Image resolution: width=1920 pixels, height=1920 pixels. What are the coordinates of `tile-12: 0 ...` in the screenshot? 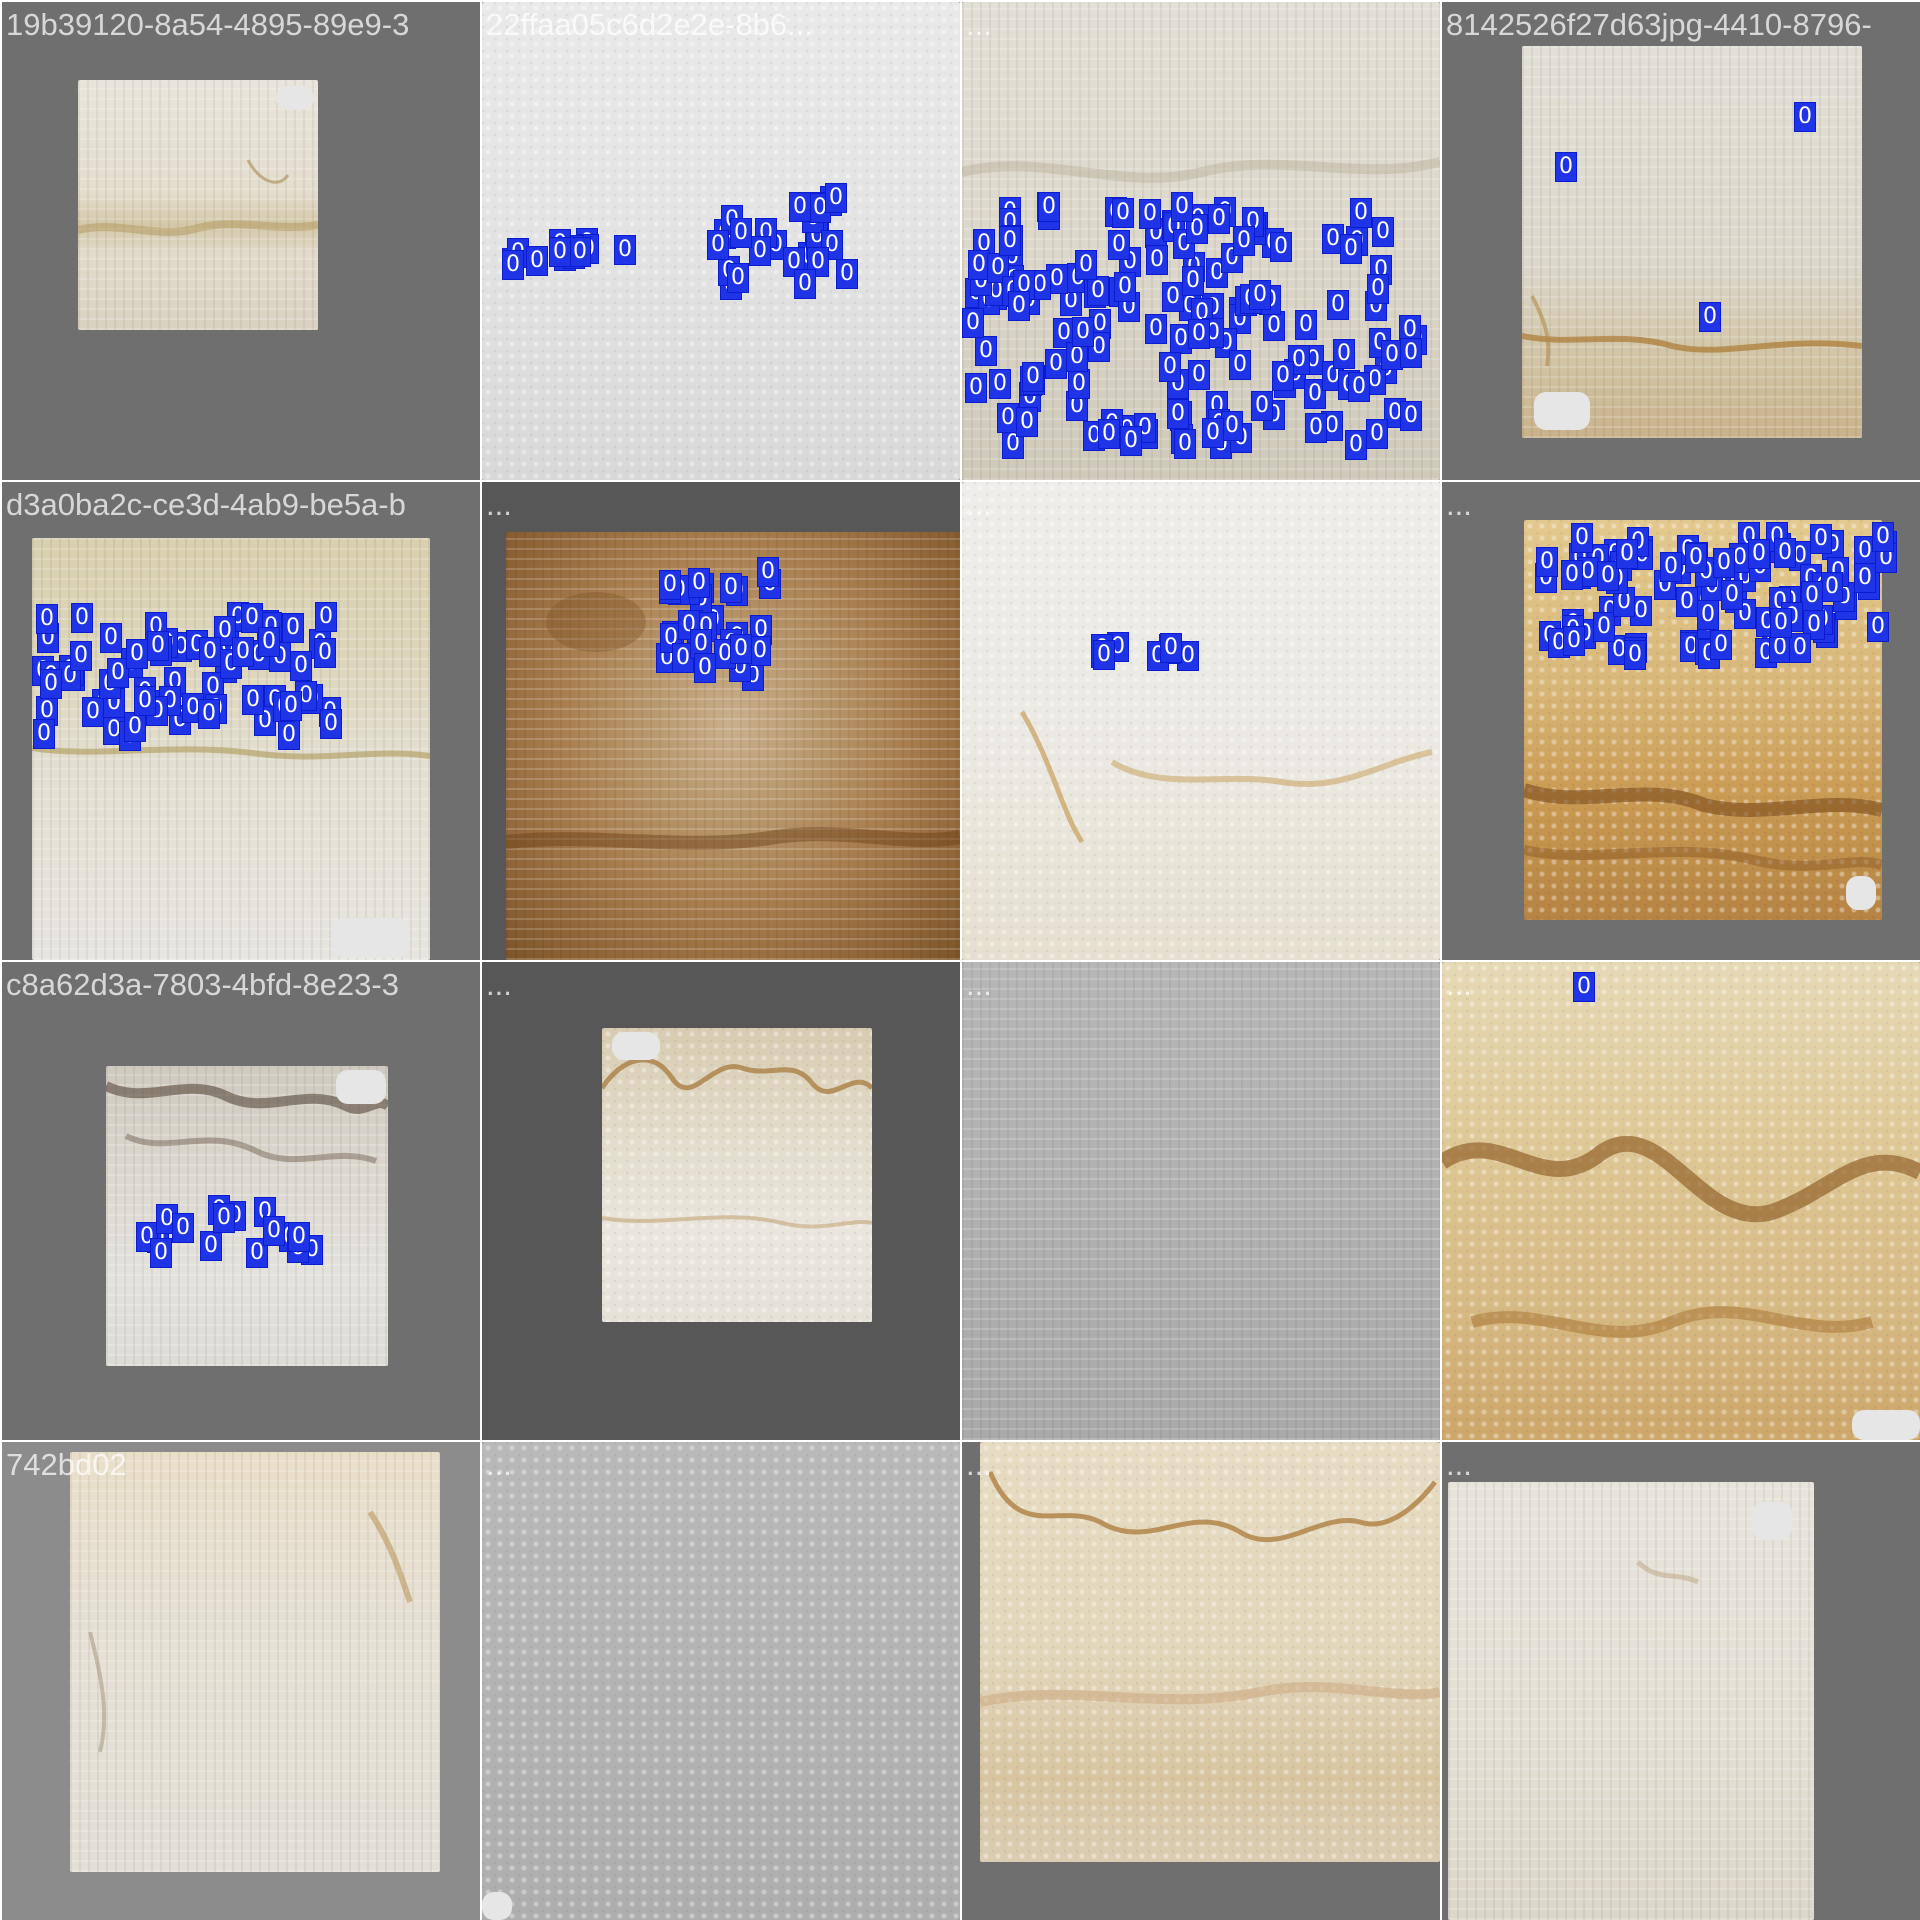 It's located at (1681, 1201).